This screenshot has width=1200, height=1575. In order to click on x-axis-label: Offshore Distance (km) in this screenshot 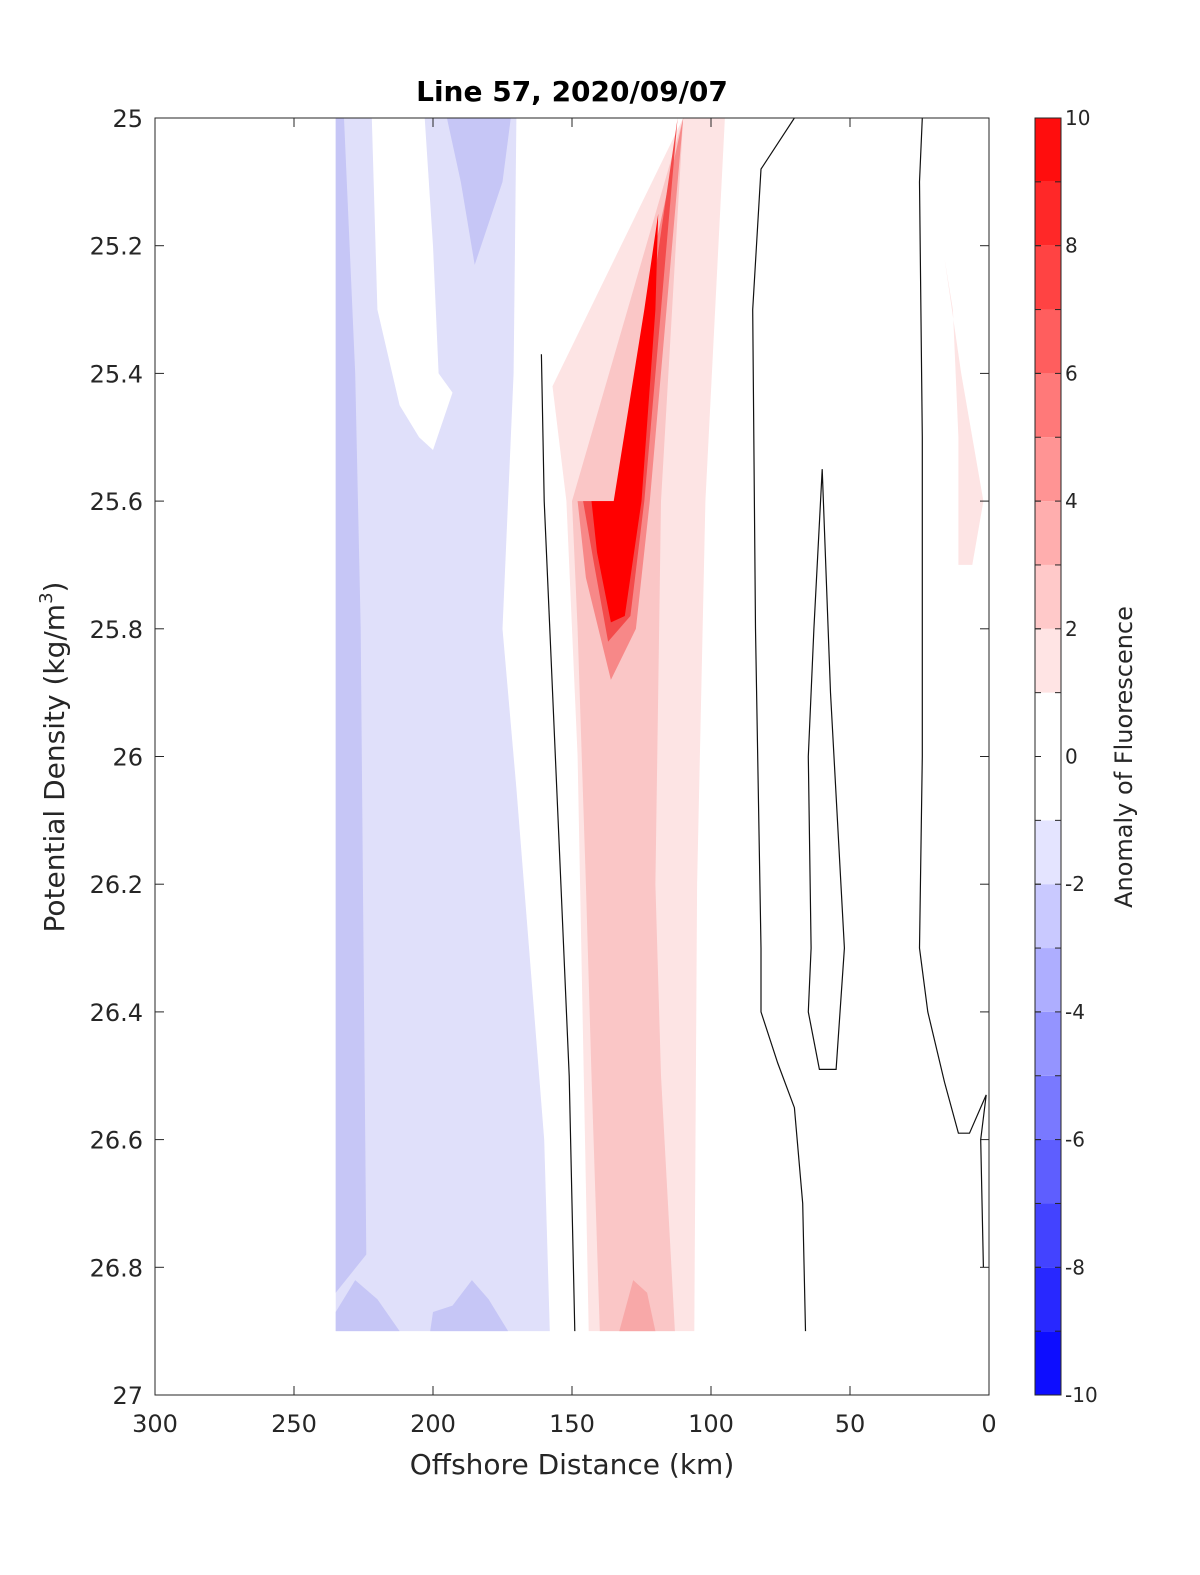, I will do `click(572, 1464)`.